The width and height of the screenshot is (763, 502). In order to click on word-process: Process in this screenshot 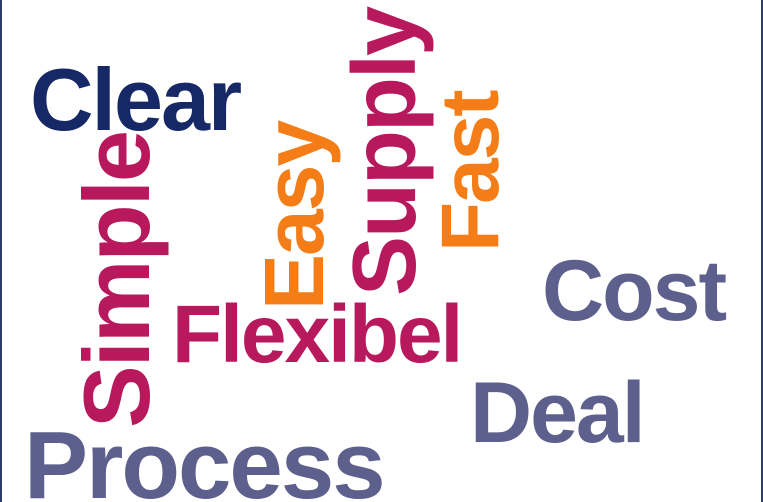, I will do `click(205, 457)`.